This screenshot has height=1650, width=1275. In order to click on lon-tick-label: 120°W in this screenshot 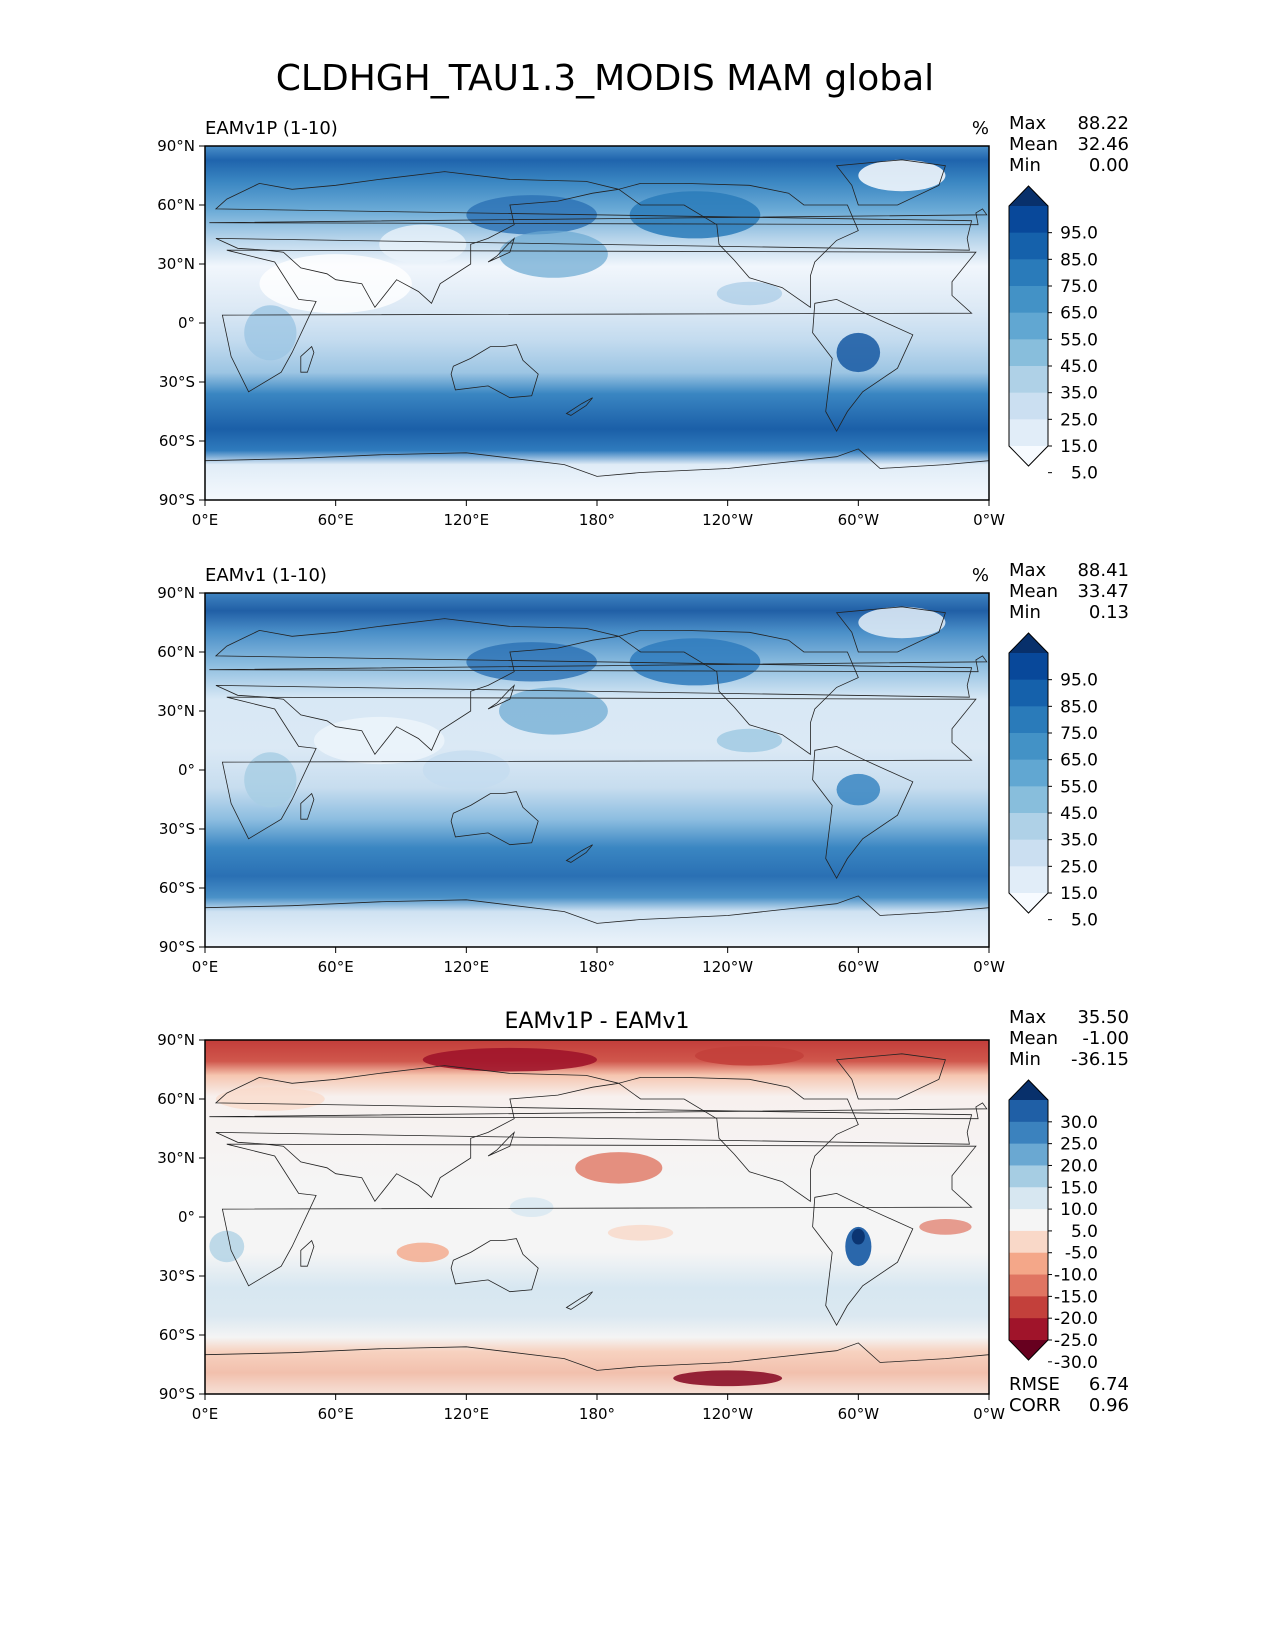, I will do `click(727, 967)`.